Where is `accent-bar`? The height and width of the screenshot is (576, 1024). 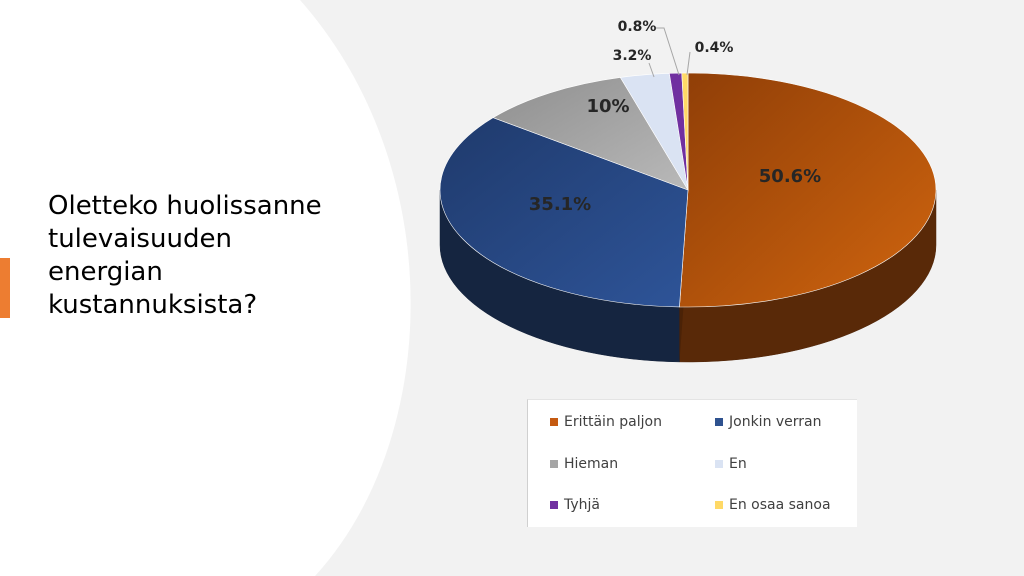 accent-bar is located at coordinates (5, 288).